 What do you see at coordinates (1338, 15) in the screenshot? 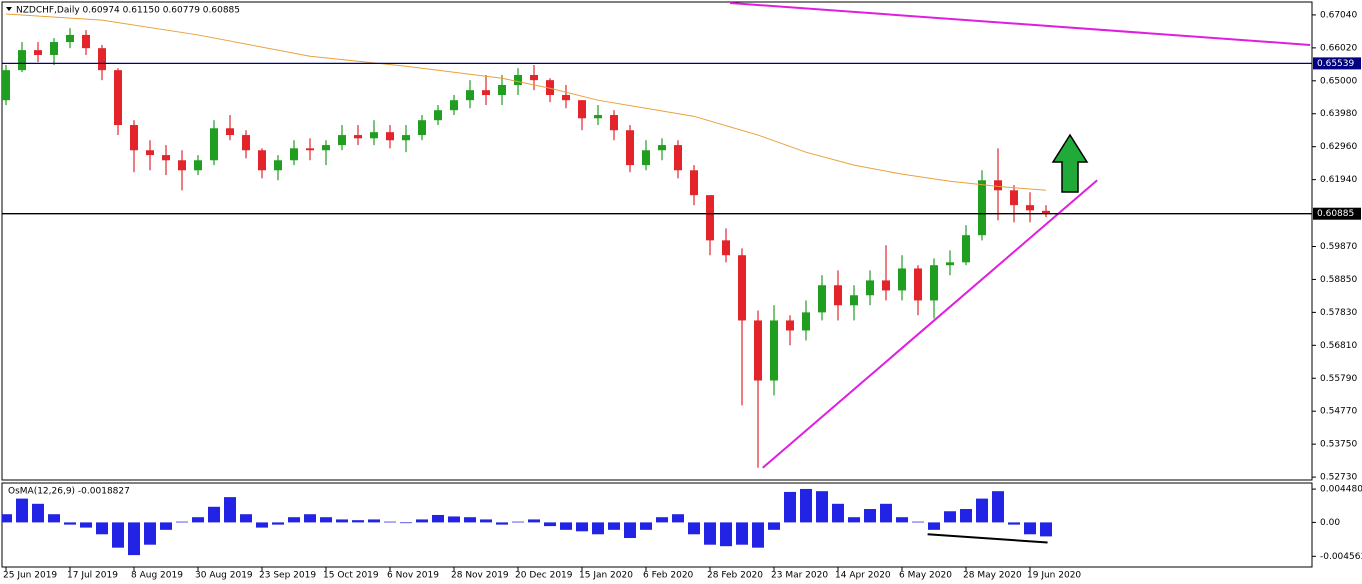
I see `y-tick-label: 0.67040` at bounding box center [1338, 15].